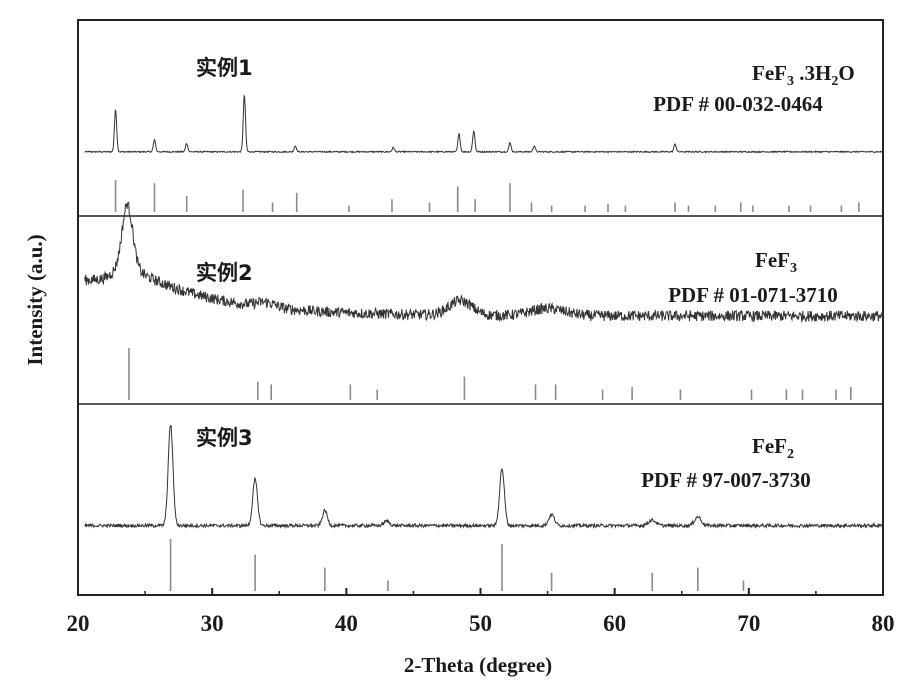 The image size is (914, 690). Describe the element at coordinates (748, 623) in the screenshot. I see `x-tick-label: 70` at that location.